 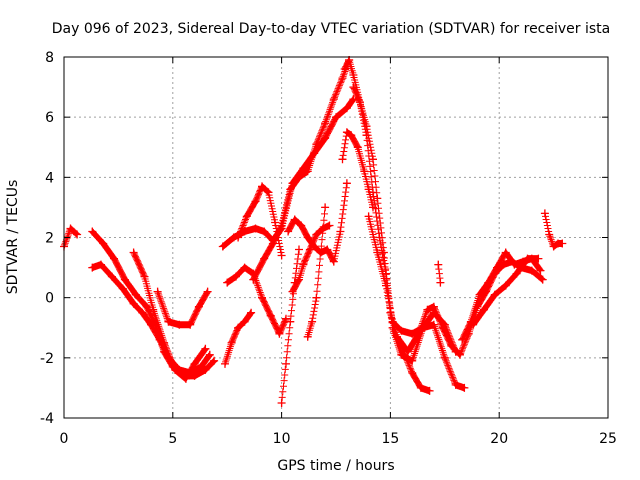 What do you see at coordinates (282, 439) in the screenshot?
I see `x-tick-label: 10` at bounding box center [282, 439].